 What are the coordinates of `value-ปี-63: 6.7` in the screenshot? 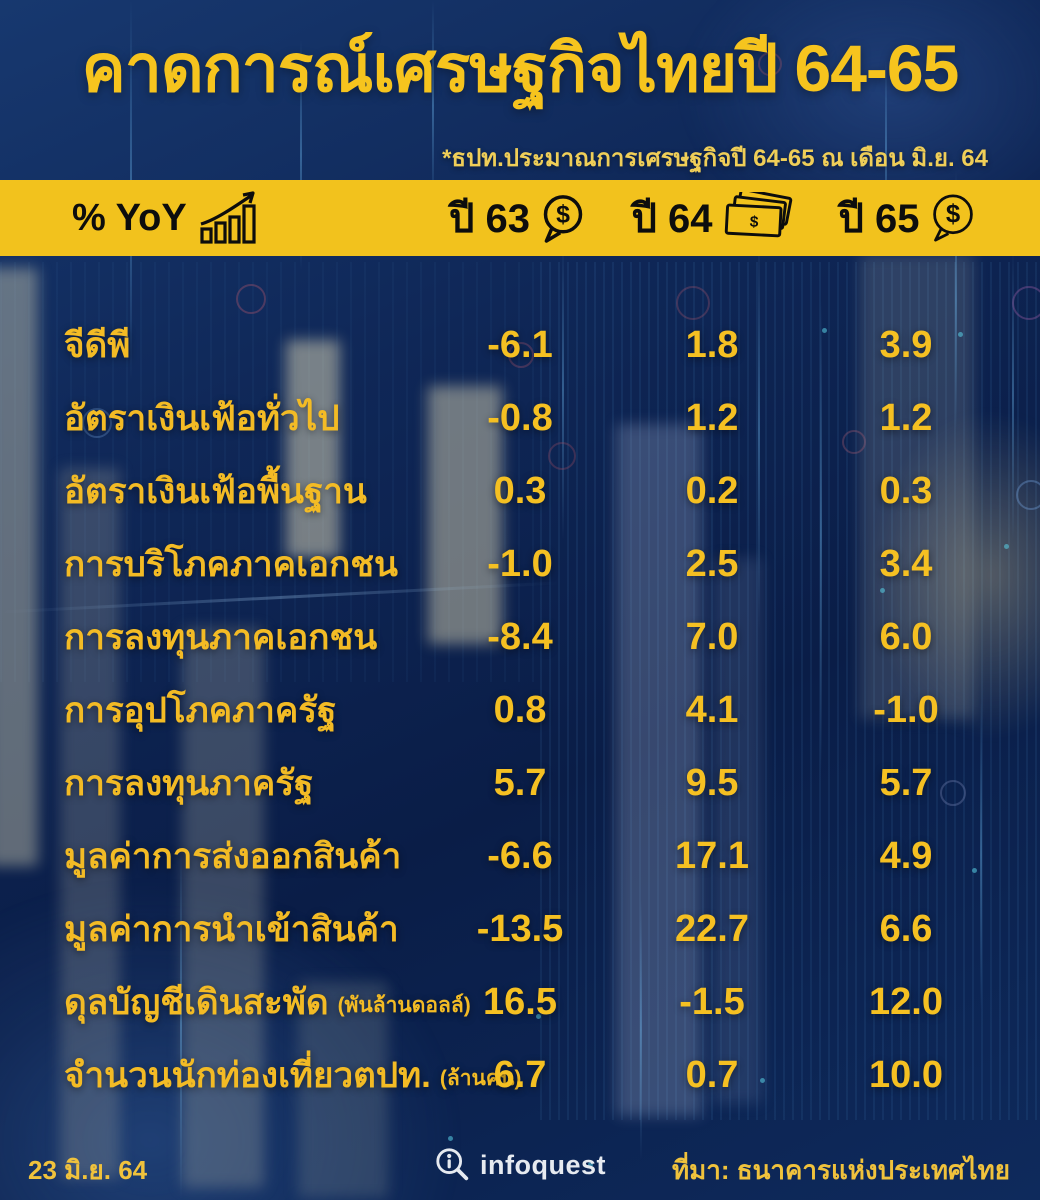 It's located at (520, 1075).